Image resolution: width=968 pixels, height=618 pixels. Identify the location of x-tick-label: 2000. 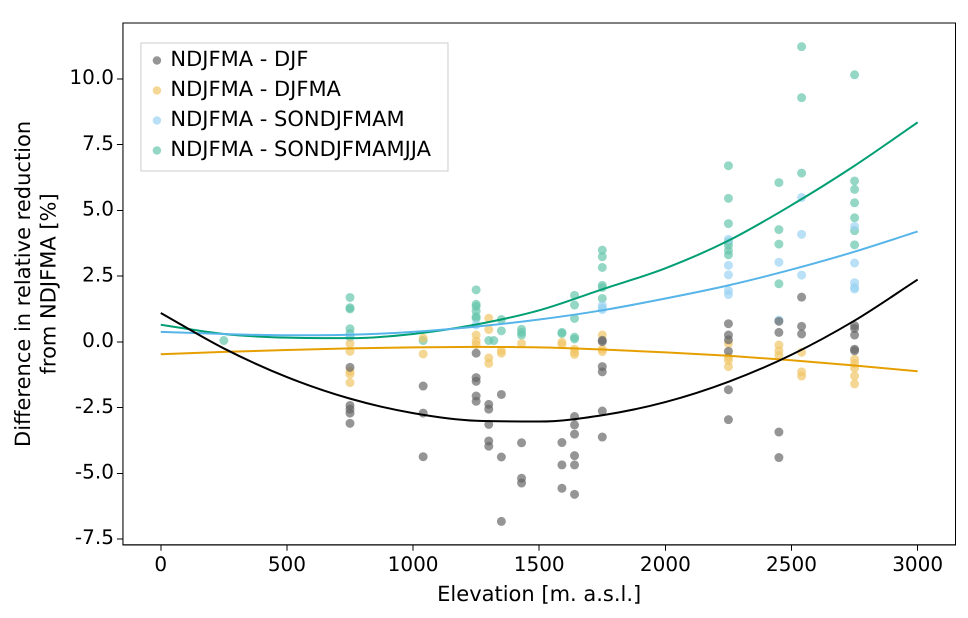
(665, 564).